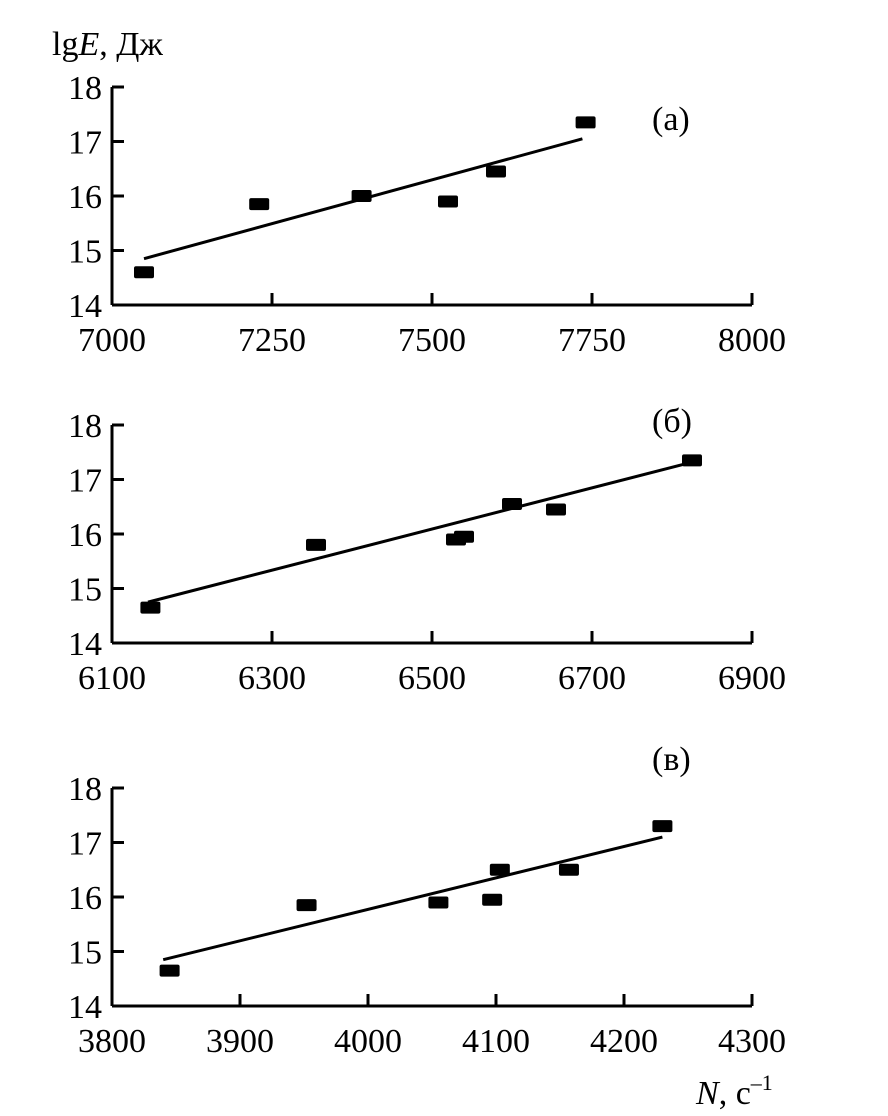 This screenshot has height=1116, width=888. Describe the element at coordinates (131, 44) in the screenshot. I see `y-axis-title-unit: , Дж` at that location.